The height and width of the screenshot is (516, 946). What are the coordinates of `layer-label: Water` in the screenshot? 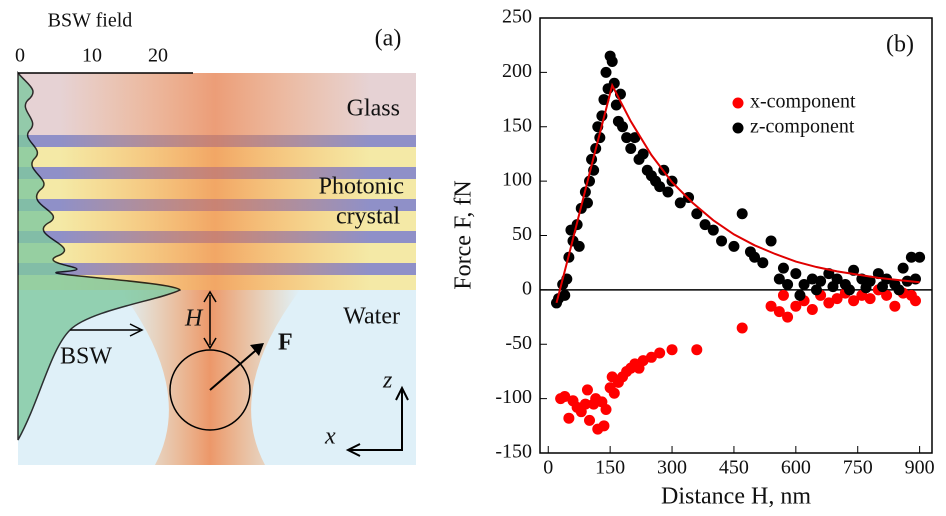 It's located at (371, 317).